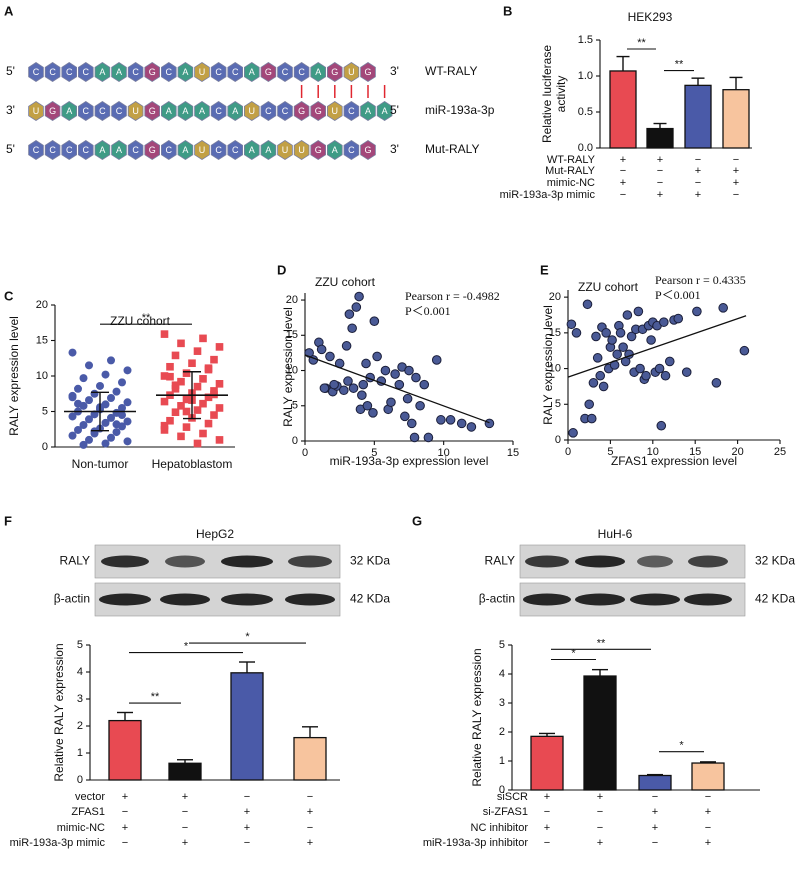 The height and width of the screenshot is (878, 800). I want to click on y-axis-label: RALY expression level, so click(14, 376).